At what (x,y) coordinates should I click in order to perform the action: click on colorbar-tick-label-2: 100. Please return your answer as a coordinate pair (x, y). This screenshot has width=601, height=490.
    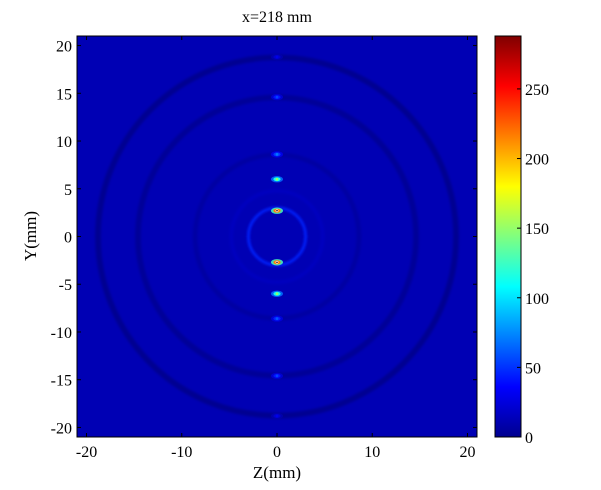
    Looking at the image, I should click on (537, 299).